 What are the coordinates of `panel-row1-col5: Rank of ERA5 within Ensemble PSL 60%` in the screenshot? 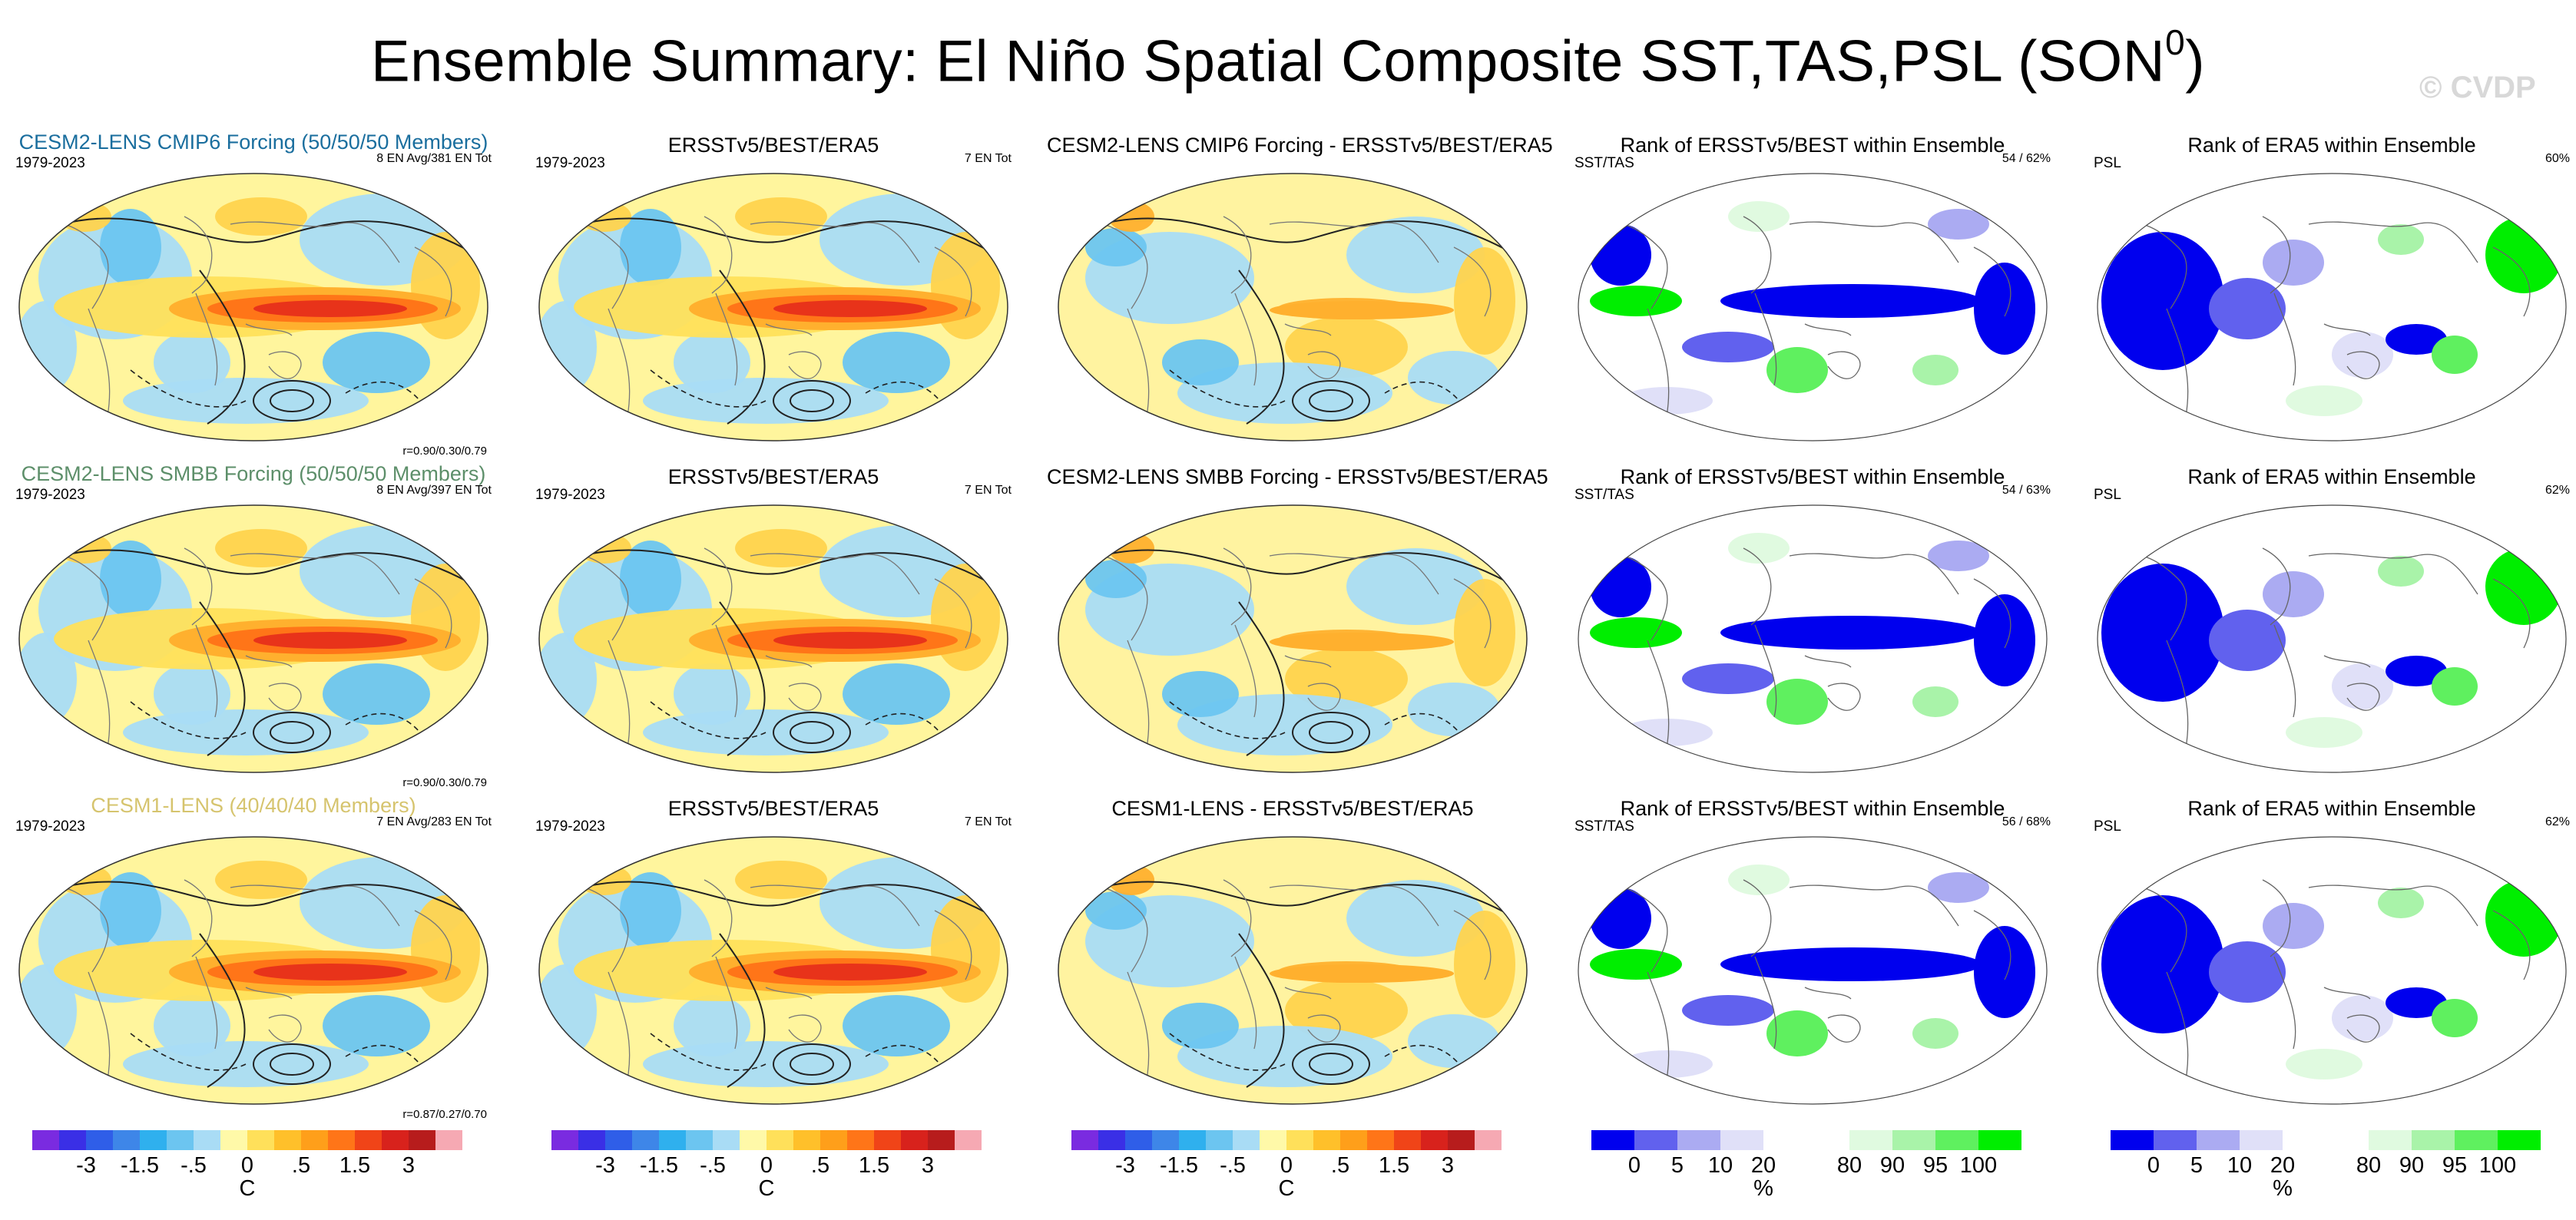 It's located at (2331, 294).